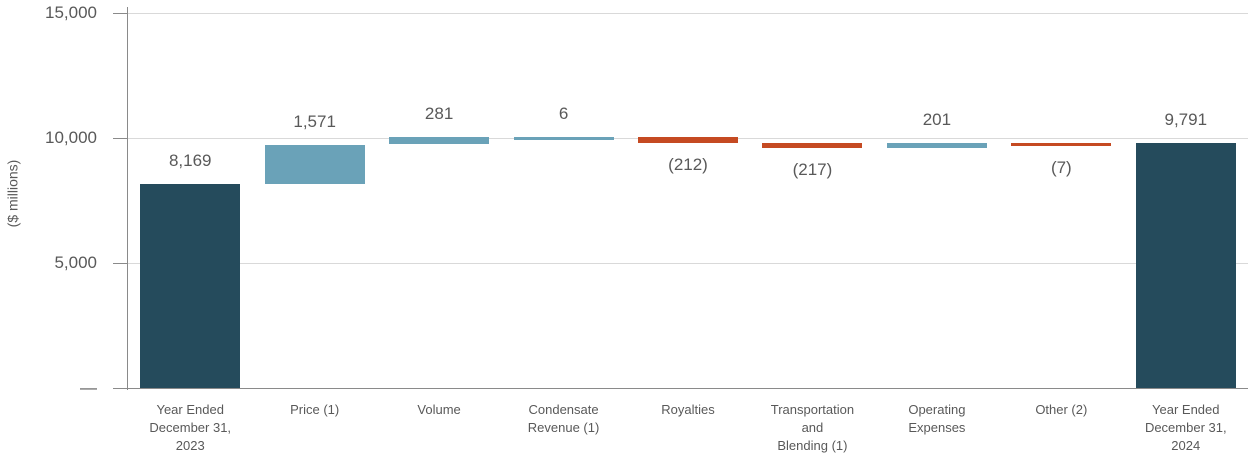 This screenshot has height=460, width=1248. I want to click on category-label-year-ended-december-31-2023: Year Ended December 31, 2023, so click(190, 428).